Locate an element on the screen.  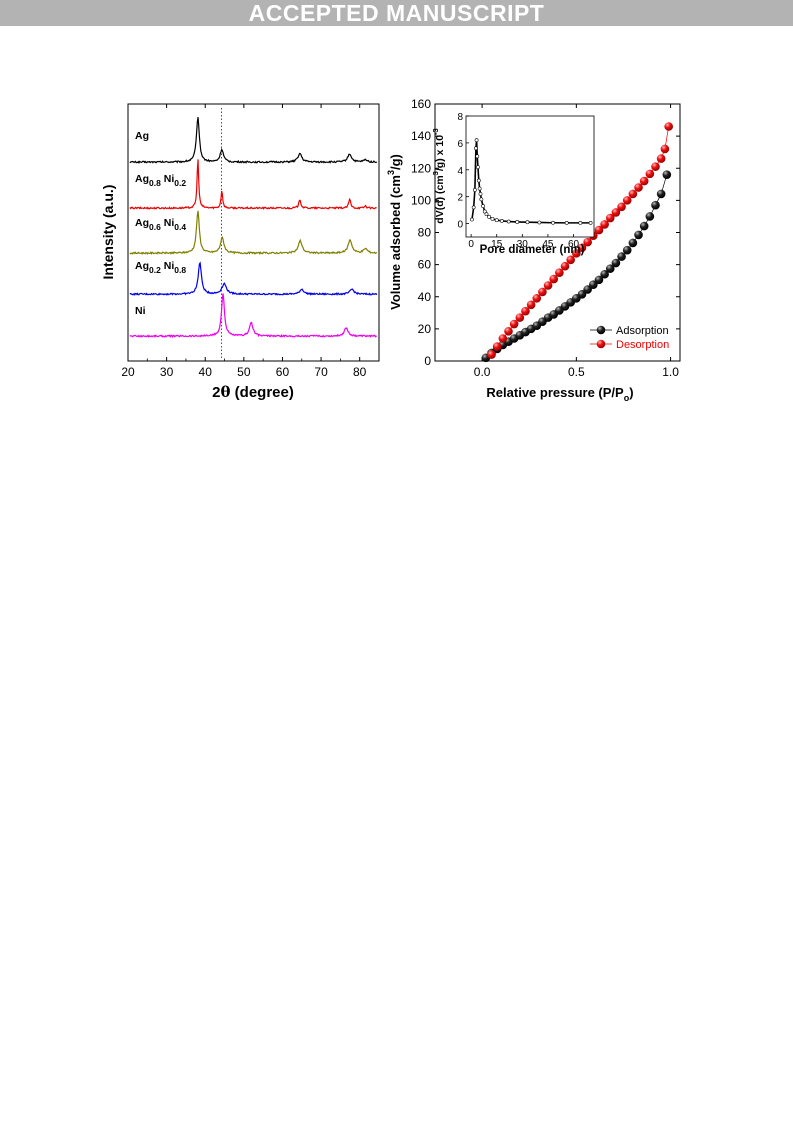
xrd-x-tick-label-1: 30 is located at coordinates (167, 372).